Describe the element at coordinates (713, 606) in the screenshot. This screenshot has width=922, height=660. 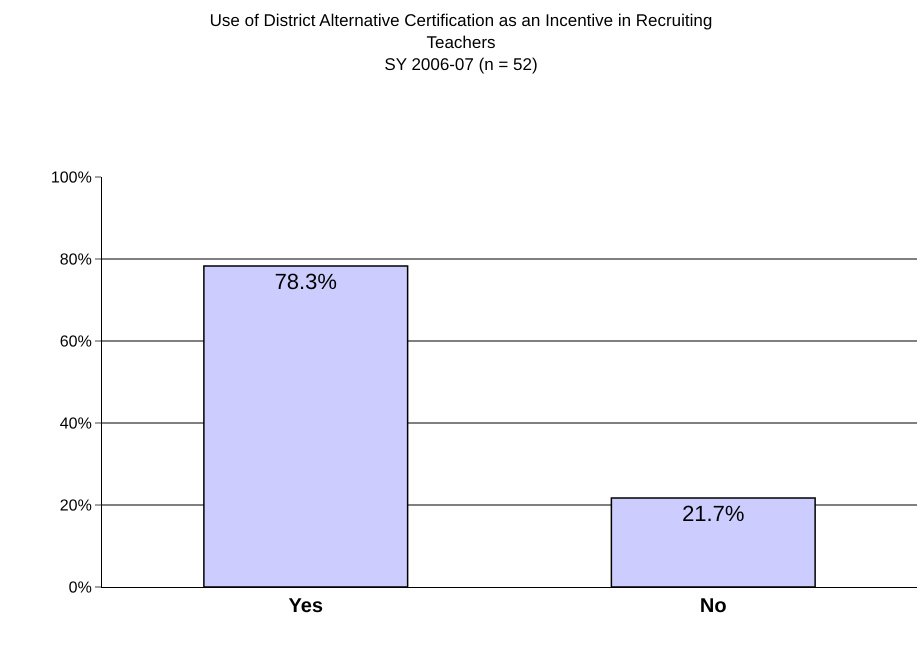
I see `x-tick-label: No` at that location.